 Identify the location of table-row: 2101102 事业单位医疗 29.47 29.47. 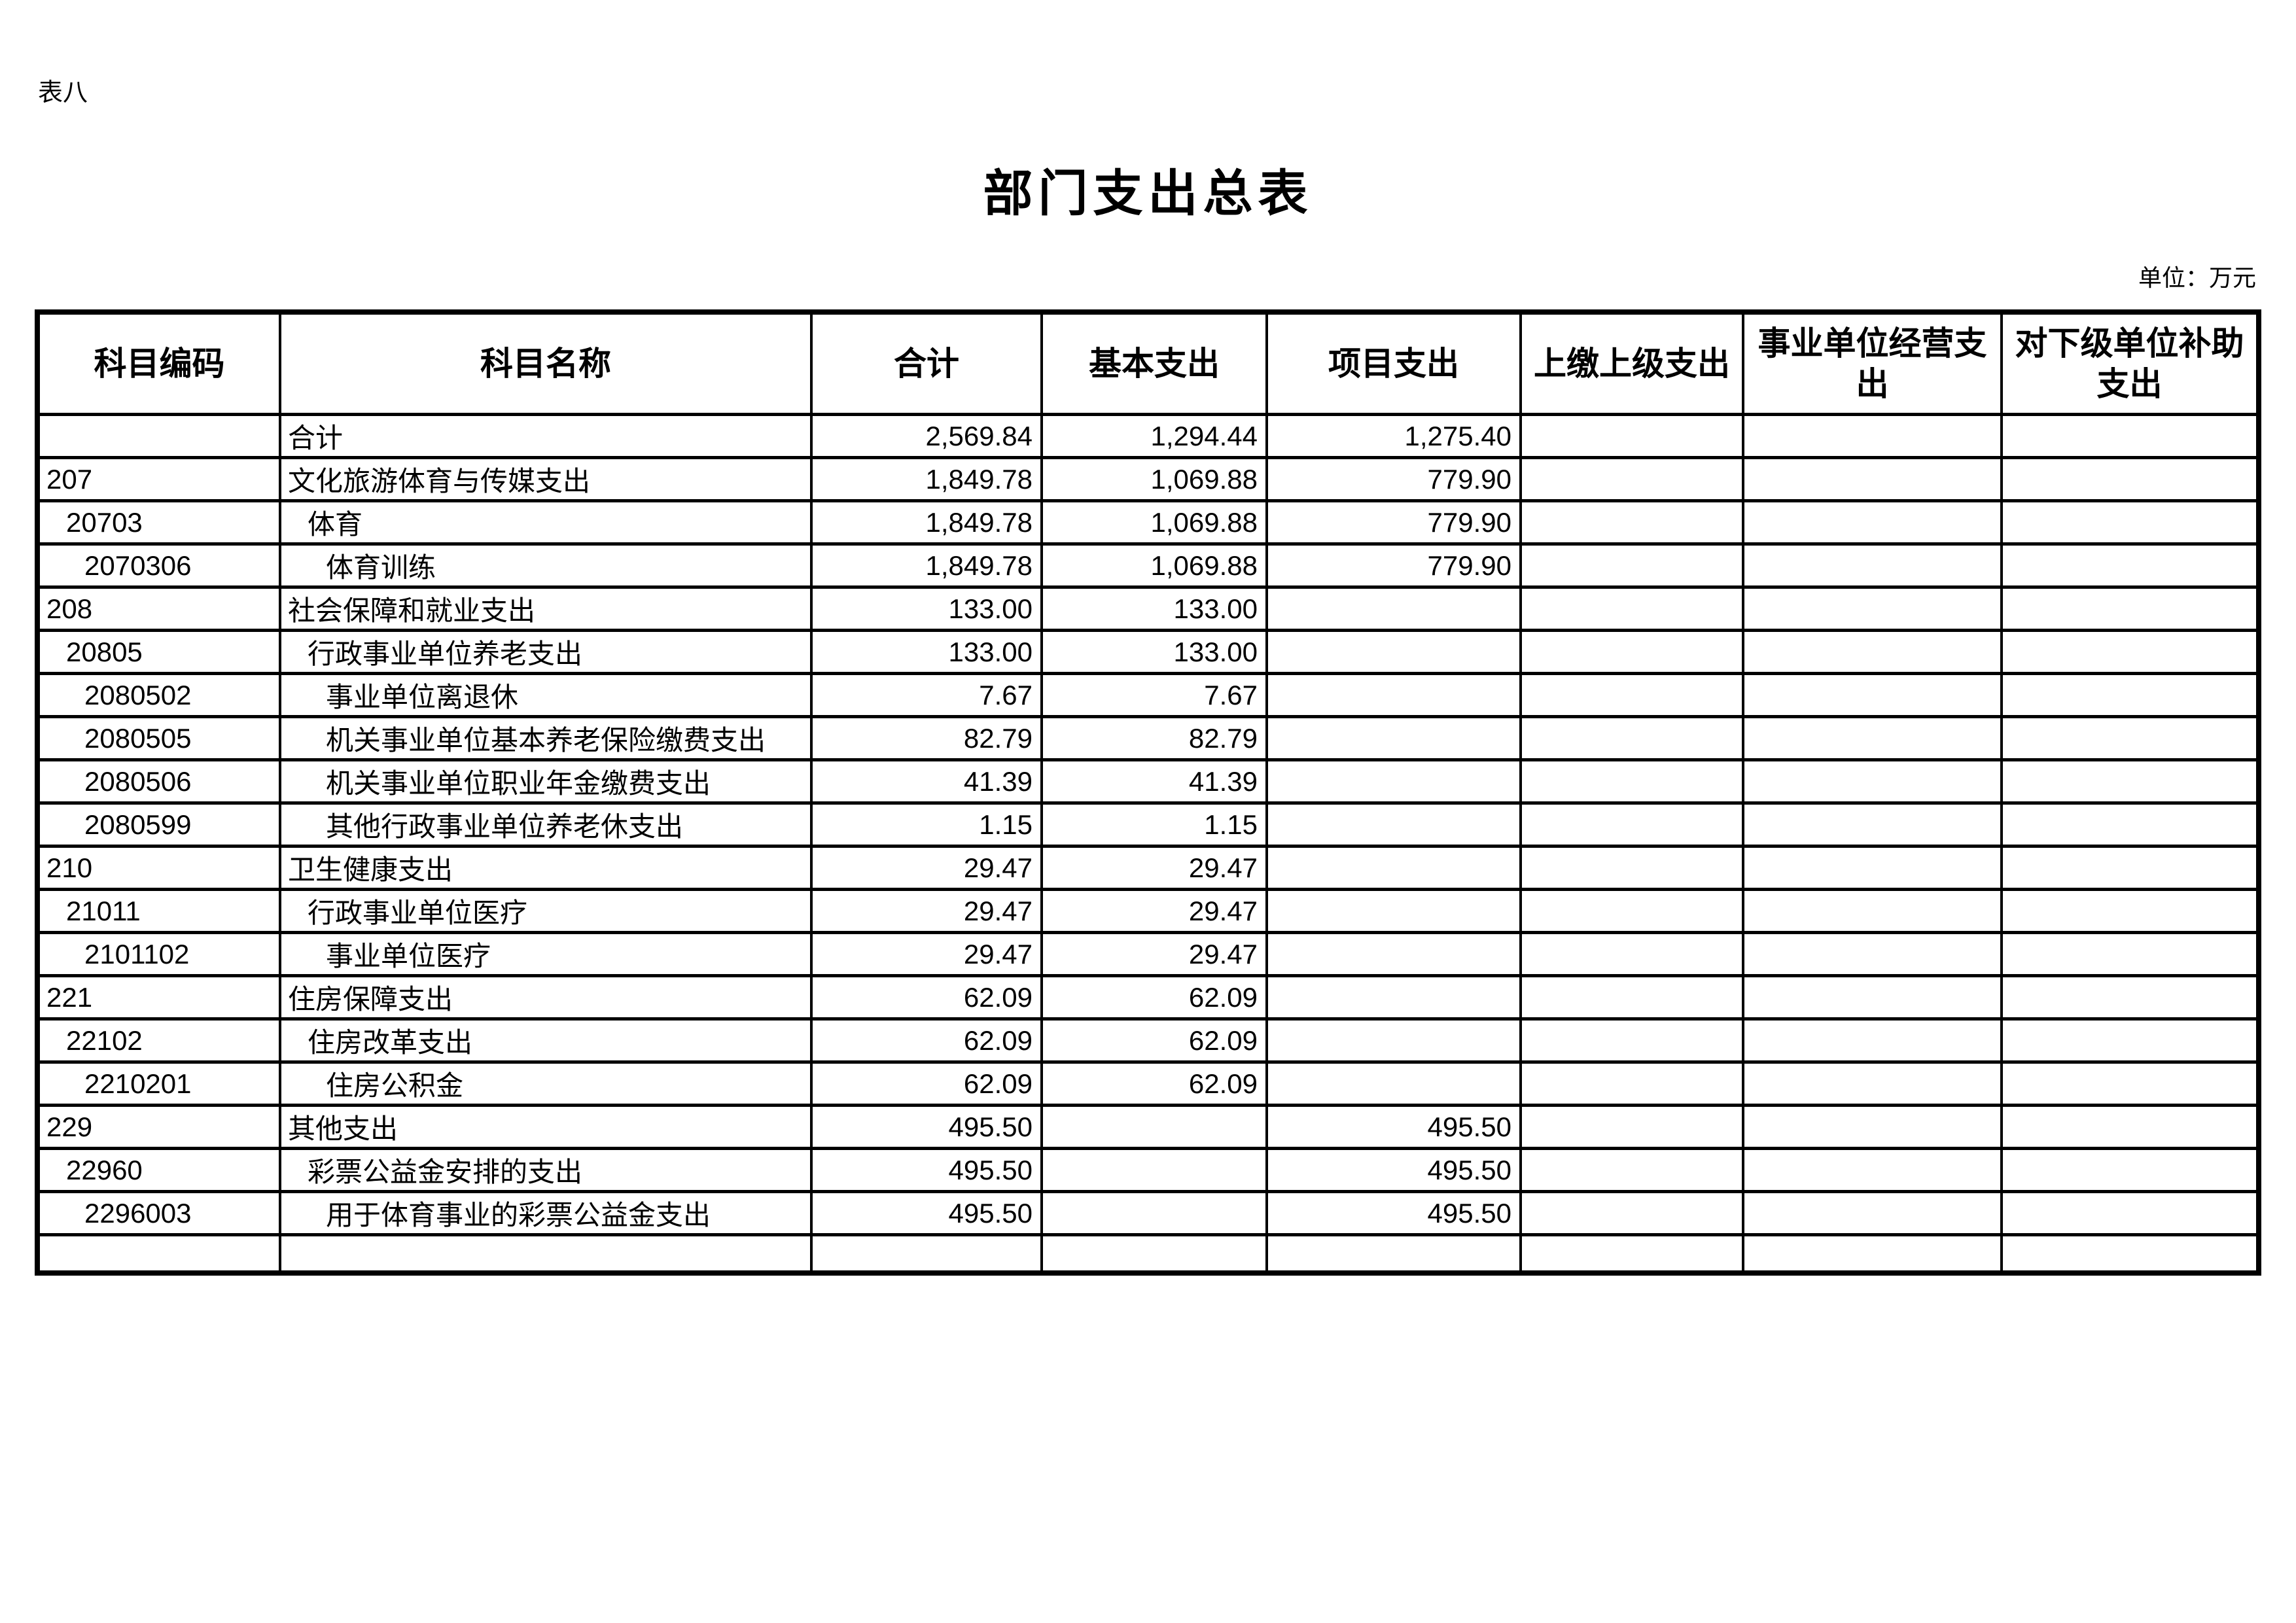
(1148, 954).